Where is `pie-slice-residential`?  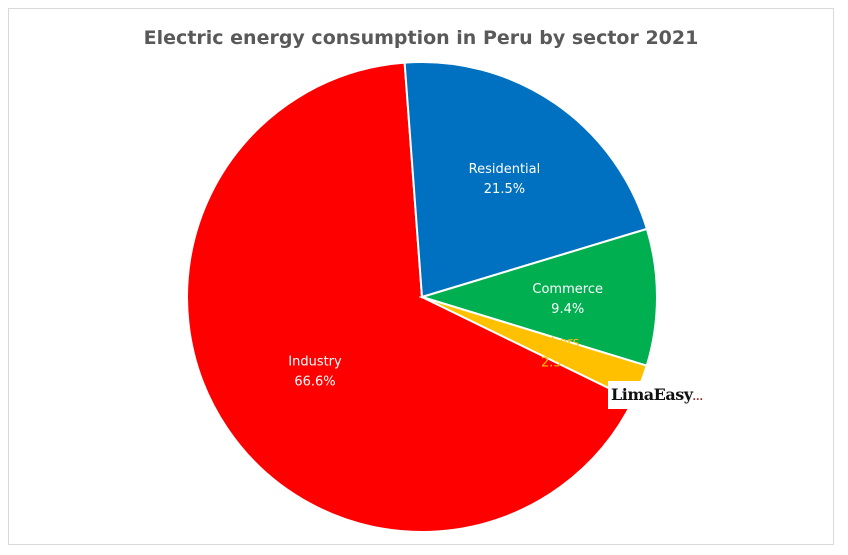
pie-slice-residential is located at coordinates (526, 180).